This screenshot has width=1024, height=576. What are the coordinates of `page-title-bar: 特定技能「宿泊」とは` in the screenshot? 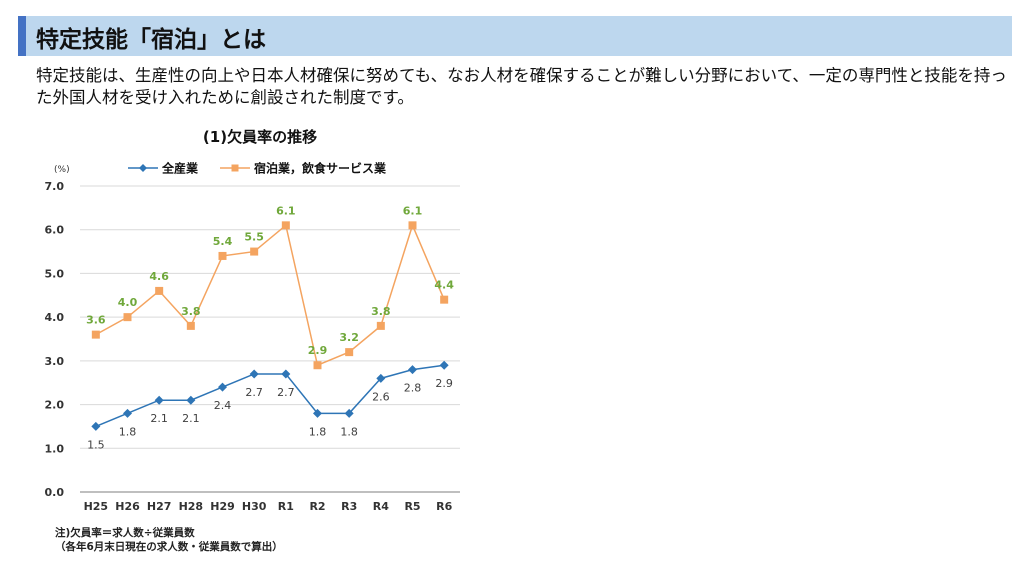 It's located at (515, 36).